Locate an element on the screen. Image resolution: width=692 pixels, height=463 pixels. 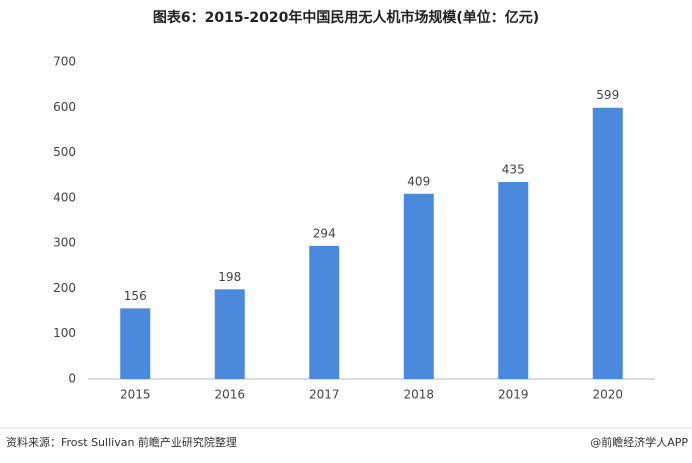
chart-title: 图表6：2015-2020年中国民用无人机市场规模(单位：亿元) is located at coordinates (346, 17).